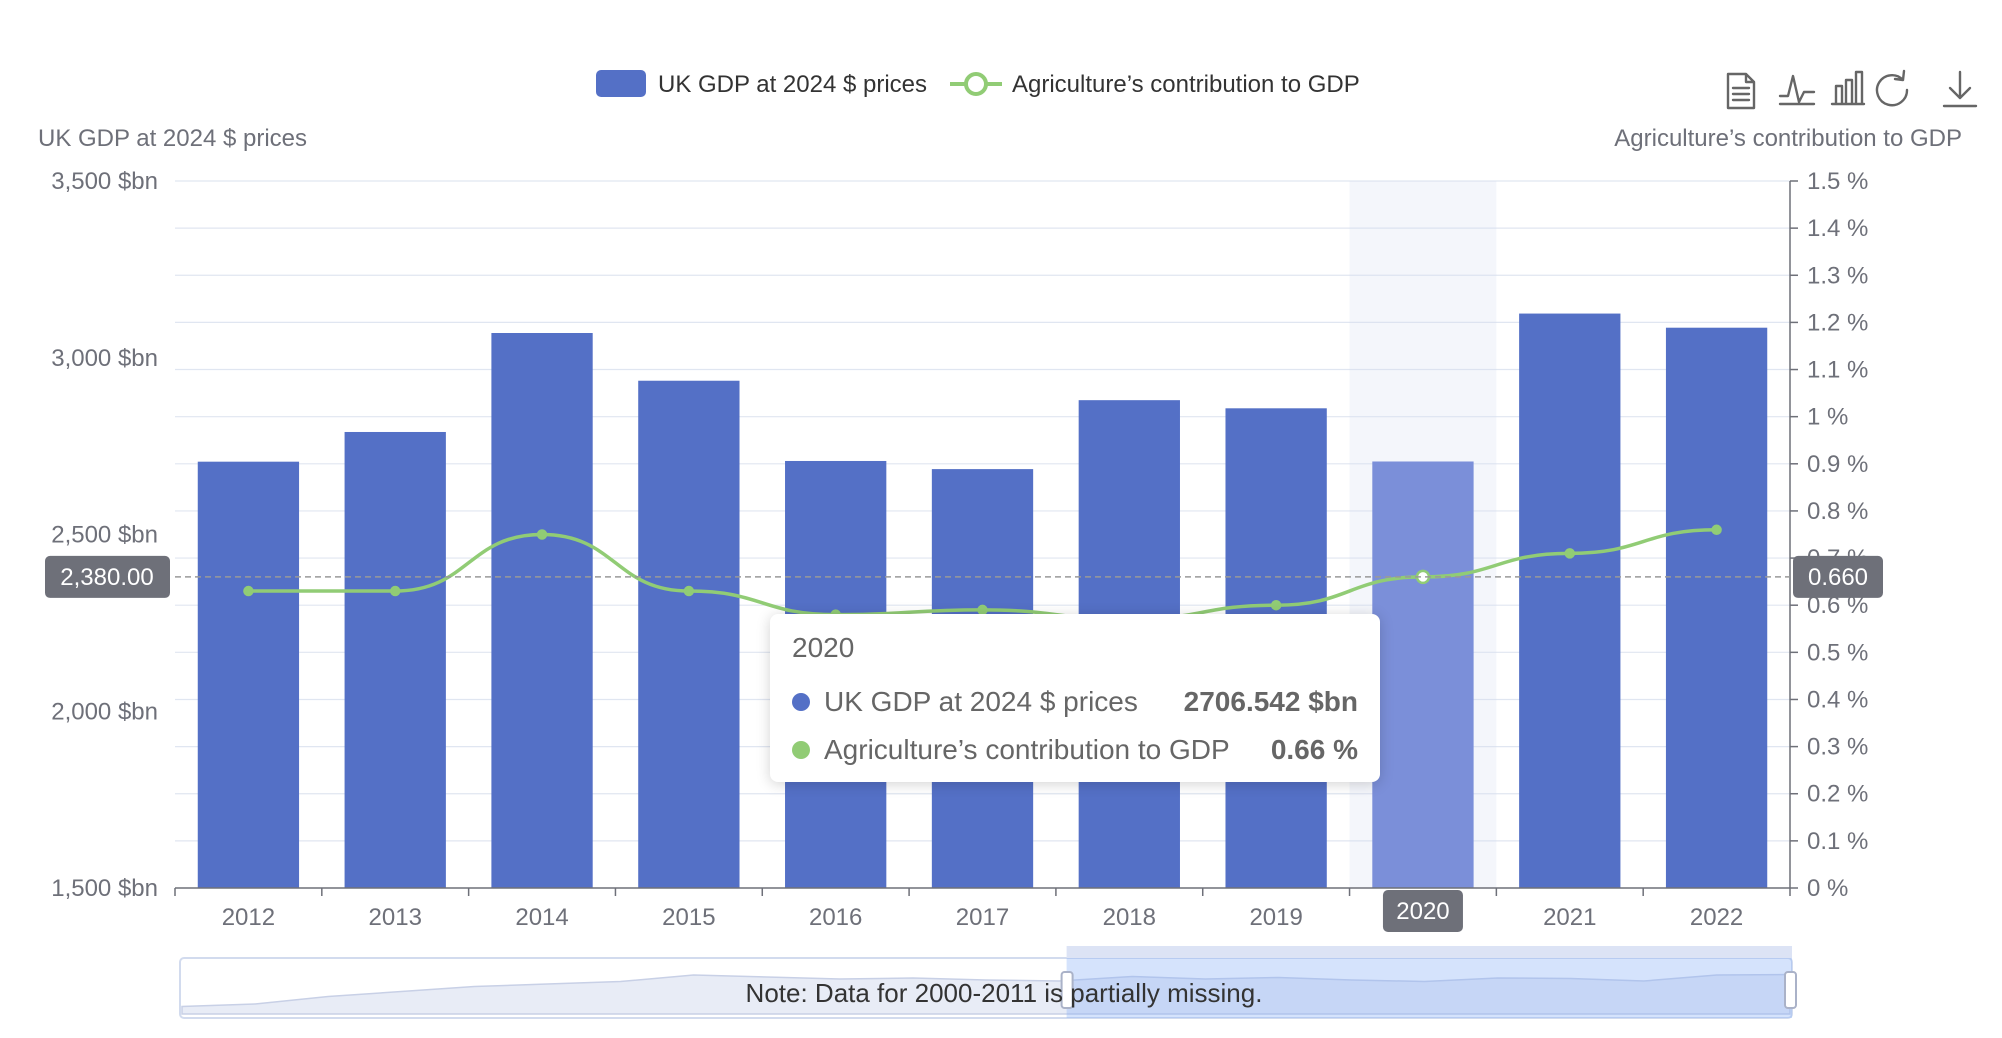 This screenshot has height=1038, width=2002. Describe the element at coordinates (689, 591) in the screenshot. I see `line-point-2015` at that location.